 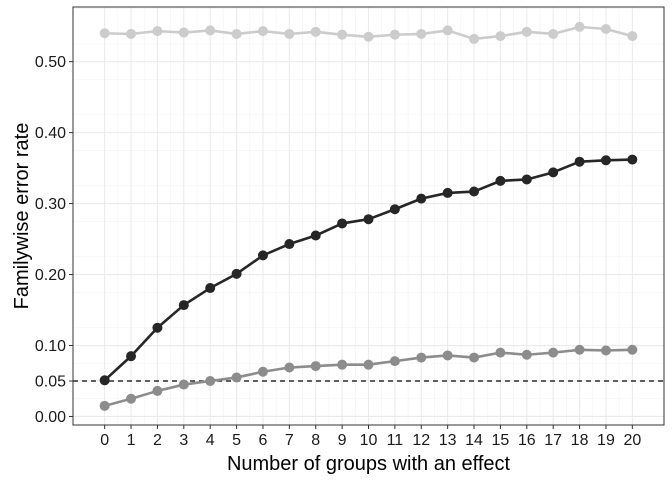 I want to click on x-tick-label: 6, so click(x=263, y=440).